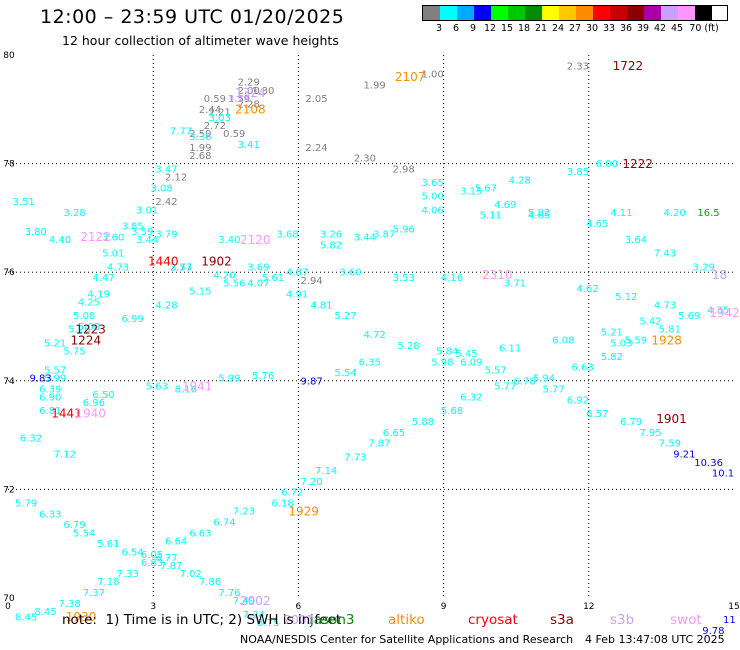  I want to click on swh-value-label: 0.59, so click(234, 134).